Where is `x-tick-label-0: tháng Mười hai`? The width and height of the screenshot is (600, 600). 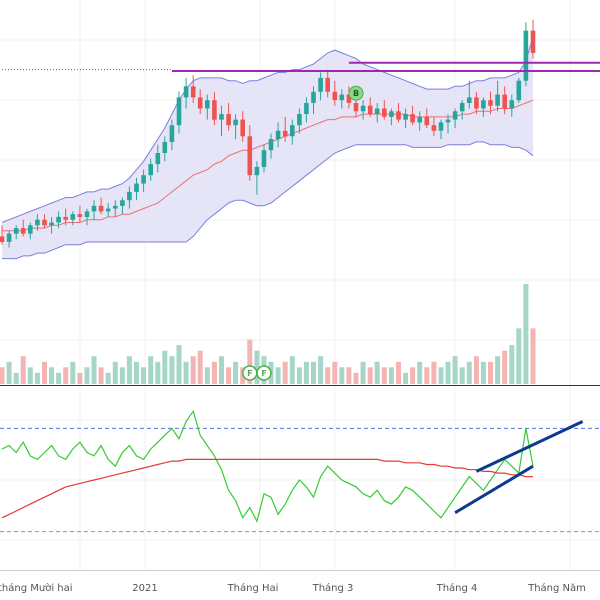
x-tick-label-0: tháng Mười hai is located at coordinates (36, 588).